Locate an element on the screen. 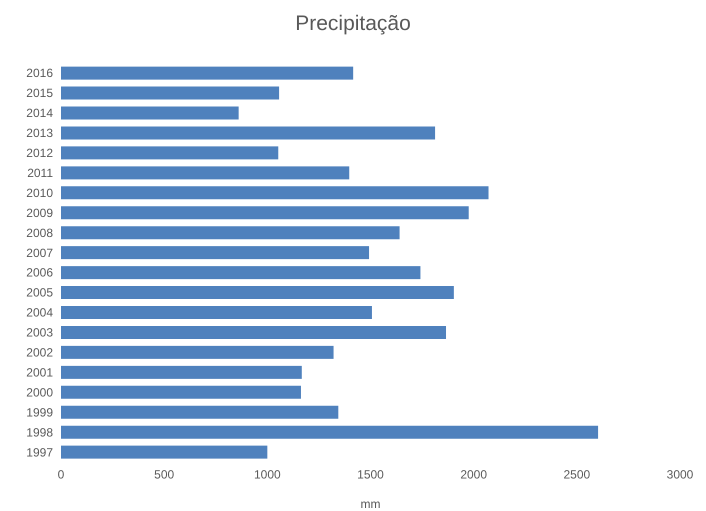 The image size is (706, 511). y-tick-label: 2007 is located at coordinates (40, 253).